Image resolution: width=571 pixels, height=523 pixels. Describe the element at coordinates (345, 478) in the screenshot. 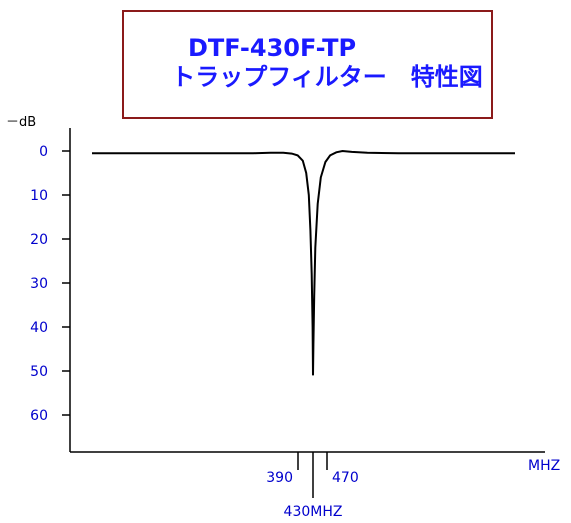

I see `x-tick-label: 470` at that location.